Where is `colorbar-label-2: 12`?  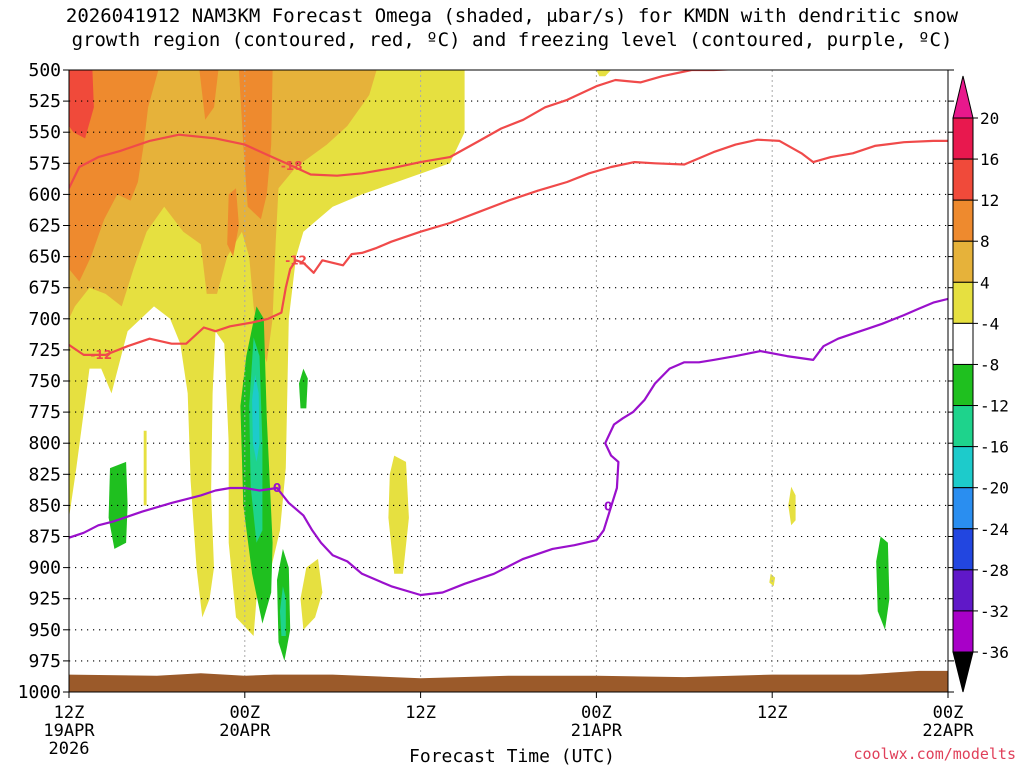 colorbar-label-2: 12 is located at coordinates (989, 200).